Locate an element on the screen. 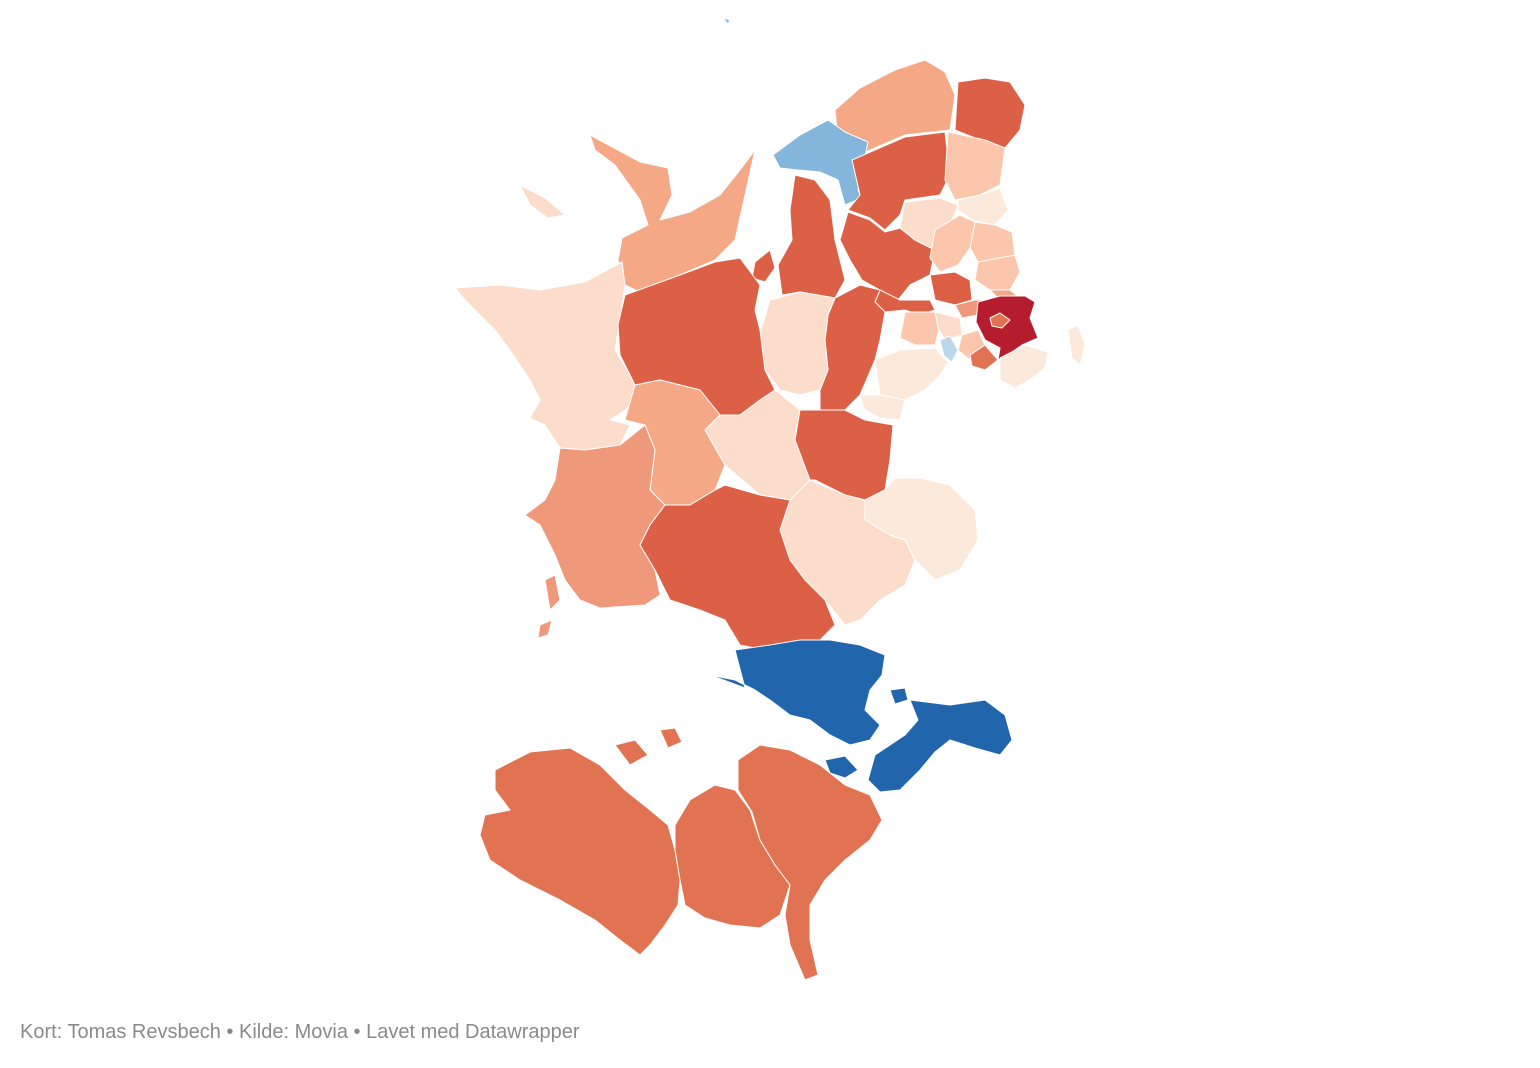 The height and width of the screenshot is (1068, 1540). region-islet-sw2 is located at coordinates (545, 629).